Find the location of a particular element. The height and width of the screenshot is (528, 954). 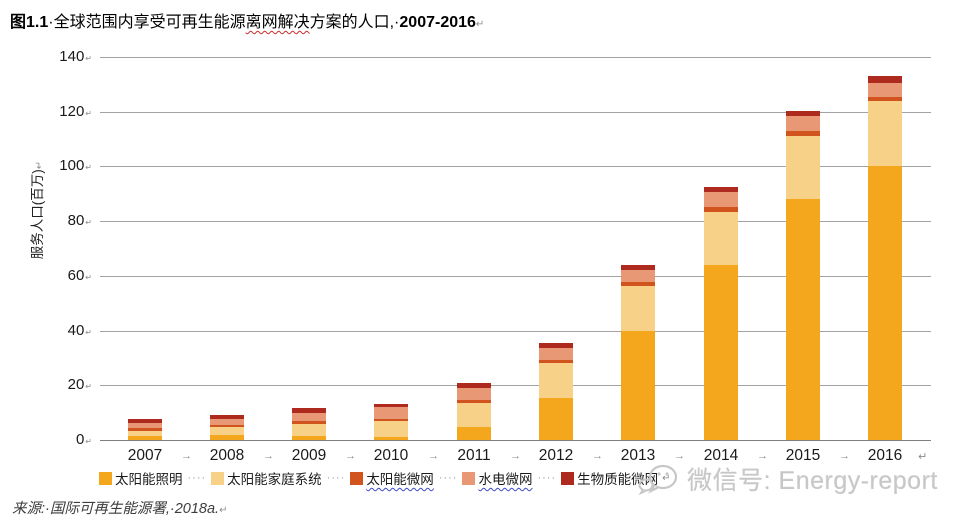

x-tick-label: 2013 is located at coordinates (638, 455).